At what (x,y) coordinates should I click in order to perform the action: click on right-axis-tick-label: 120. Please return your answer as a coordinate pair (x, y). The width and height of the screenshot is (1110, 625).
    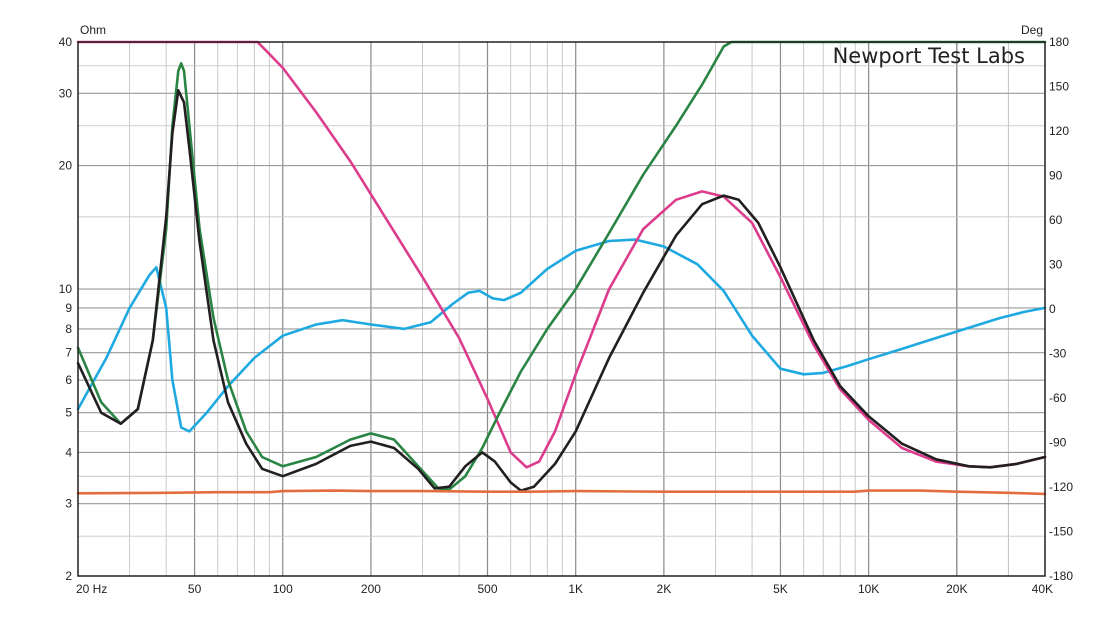
    Looking at the image, I should click on (1059, 131).